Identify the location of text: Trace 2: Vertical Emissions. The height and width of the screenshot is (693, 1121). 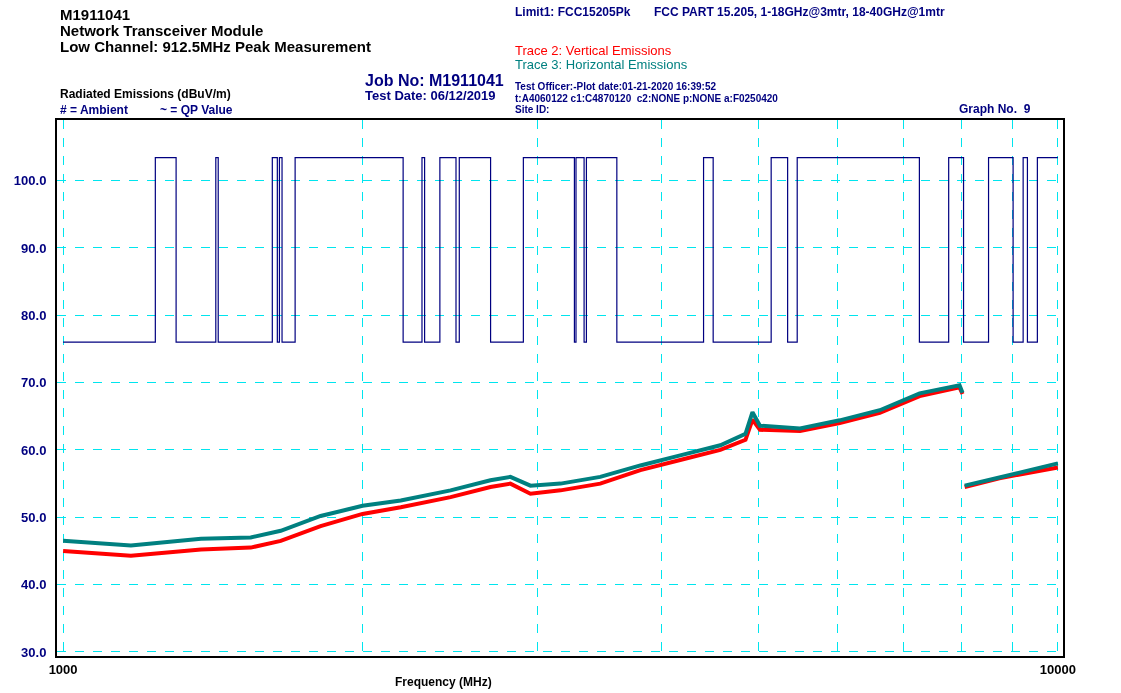
(593, 50).